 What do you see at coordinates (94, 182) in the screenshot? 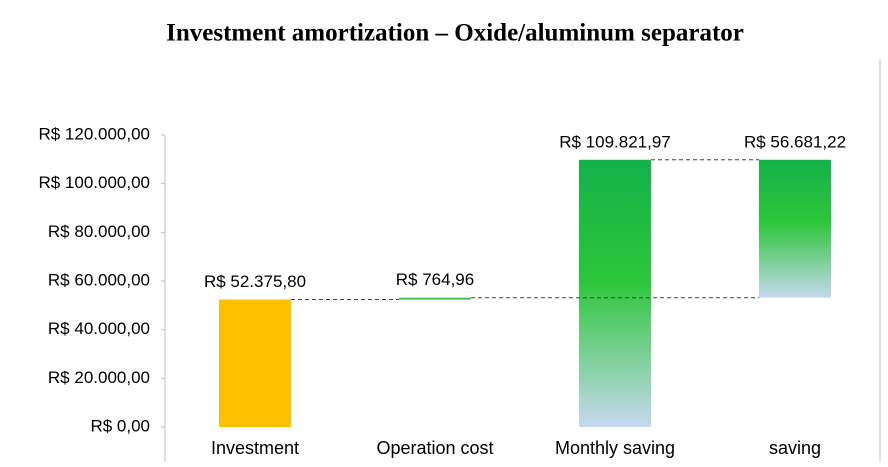
I see `y-tick-label: R$ 100.000,00` at bounding box center [94, 182].